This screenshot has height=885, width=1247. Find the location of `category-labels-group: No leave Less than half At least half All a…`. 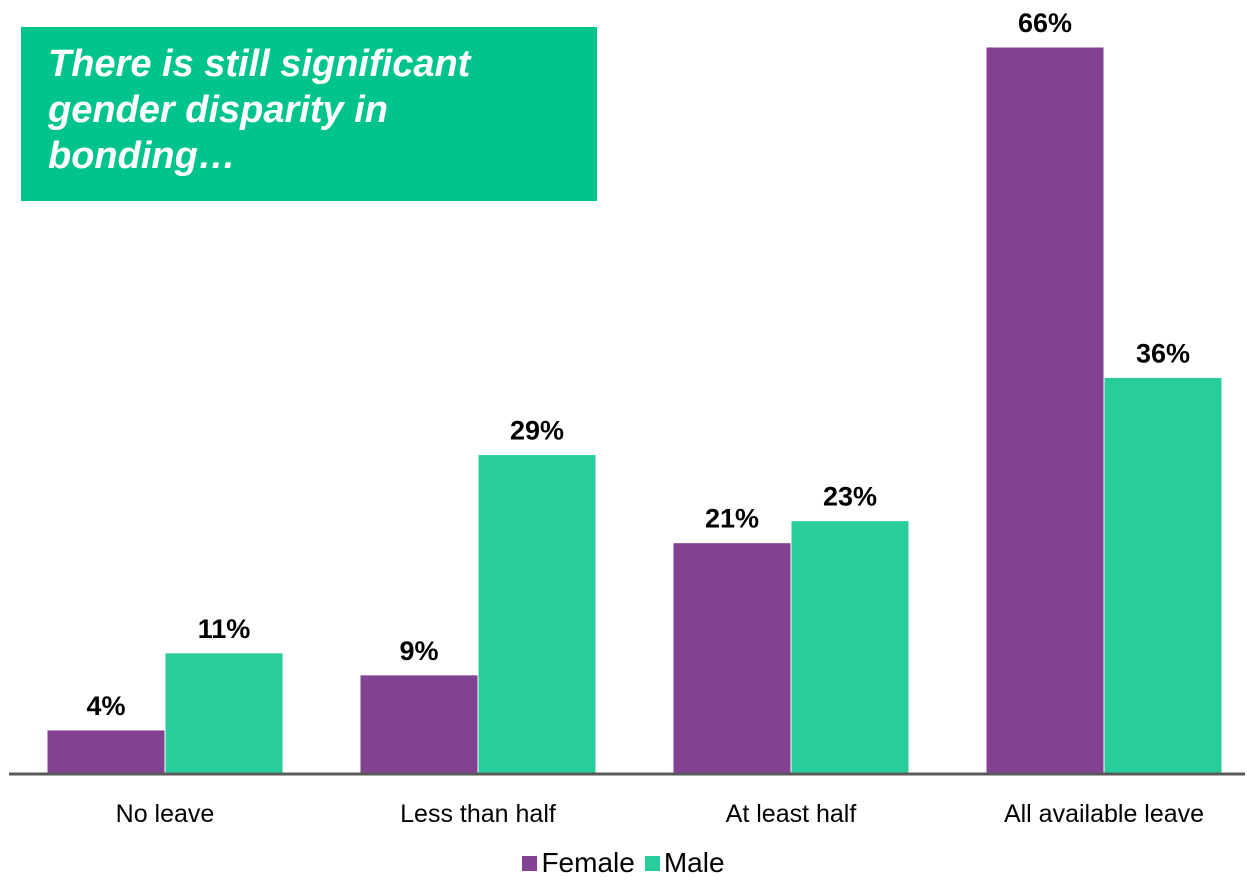

category-labels-group: No leave Less than half At least half All a… is located at coordinates (660, 814).